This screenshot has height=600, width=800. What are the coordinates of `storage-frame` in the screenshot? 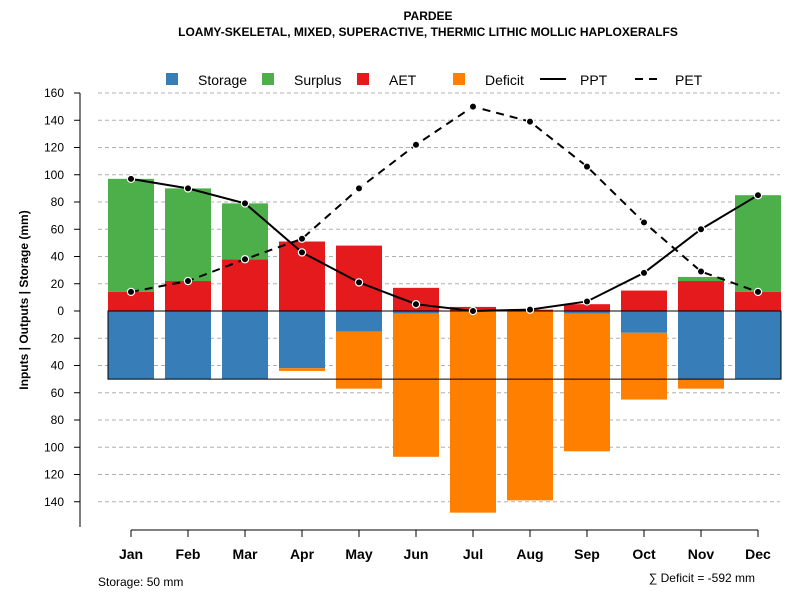 It's located at (444, 345).